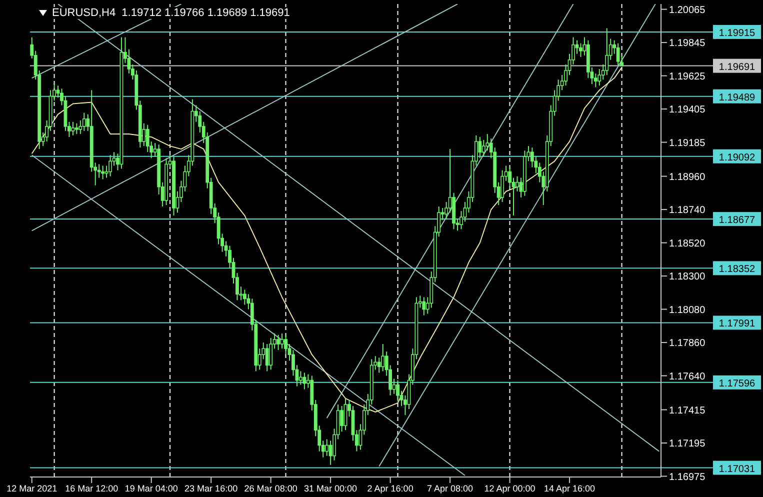  I want to click on x-tick-label: 31 Mar 00:00, so click(331, 488).